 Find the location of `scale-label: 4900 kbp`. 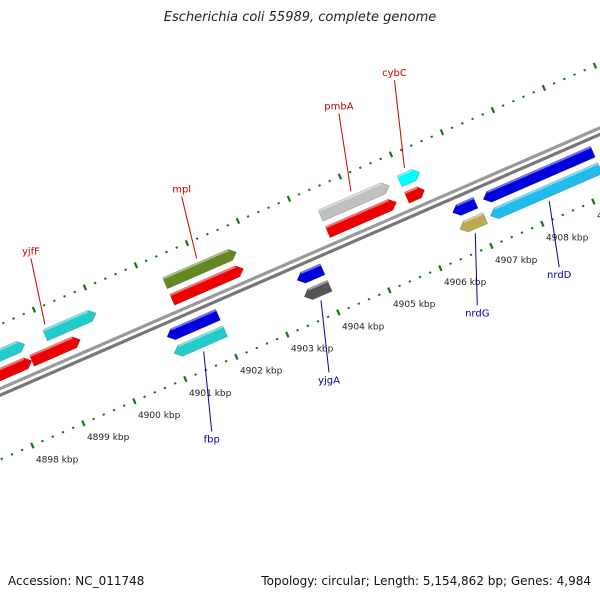

scale-label: 4900 kbp is located at coordinates (159, 416).